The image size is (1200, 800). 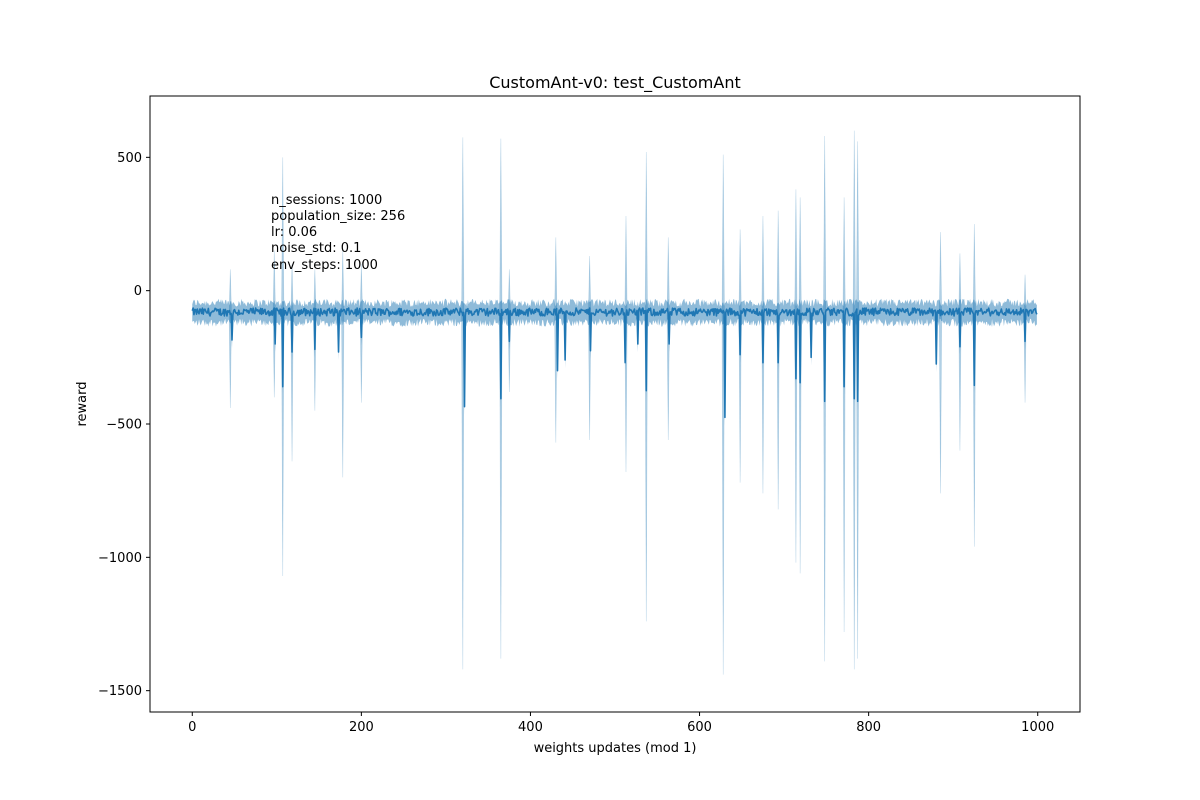 I want to click on chart-title: CustomAnt-v0: test_CustomAnt, so click(x=615, y=83).